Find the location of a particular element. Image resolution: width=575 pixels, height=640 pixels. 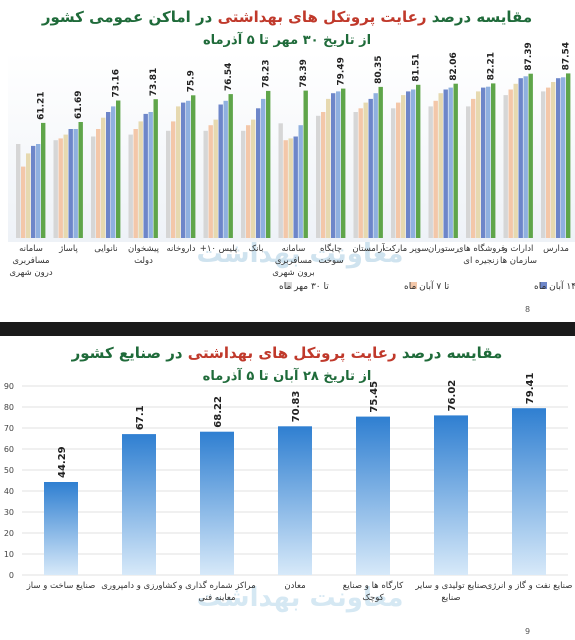

value-label: 78.39 is located at coordinates (304, 73).